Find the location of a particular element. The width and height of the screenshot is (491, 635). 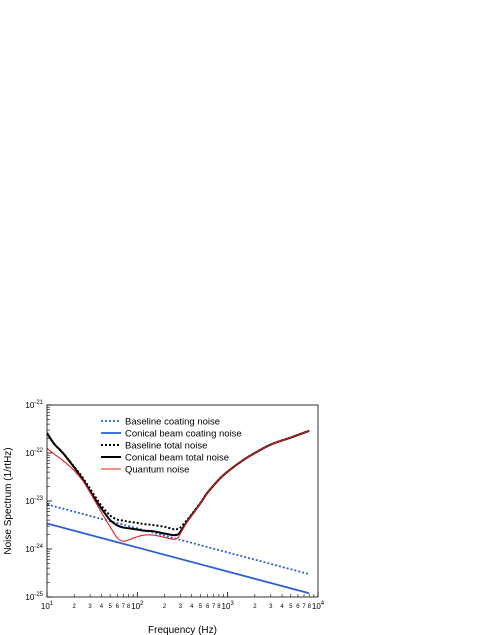

y-tick-label: 10-22 is located at coordinates (34, 453).